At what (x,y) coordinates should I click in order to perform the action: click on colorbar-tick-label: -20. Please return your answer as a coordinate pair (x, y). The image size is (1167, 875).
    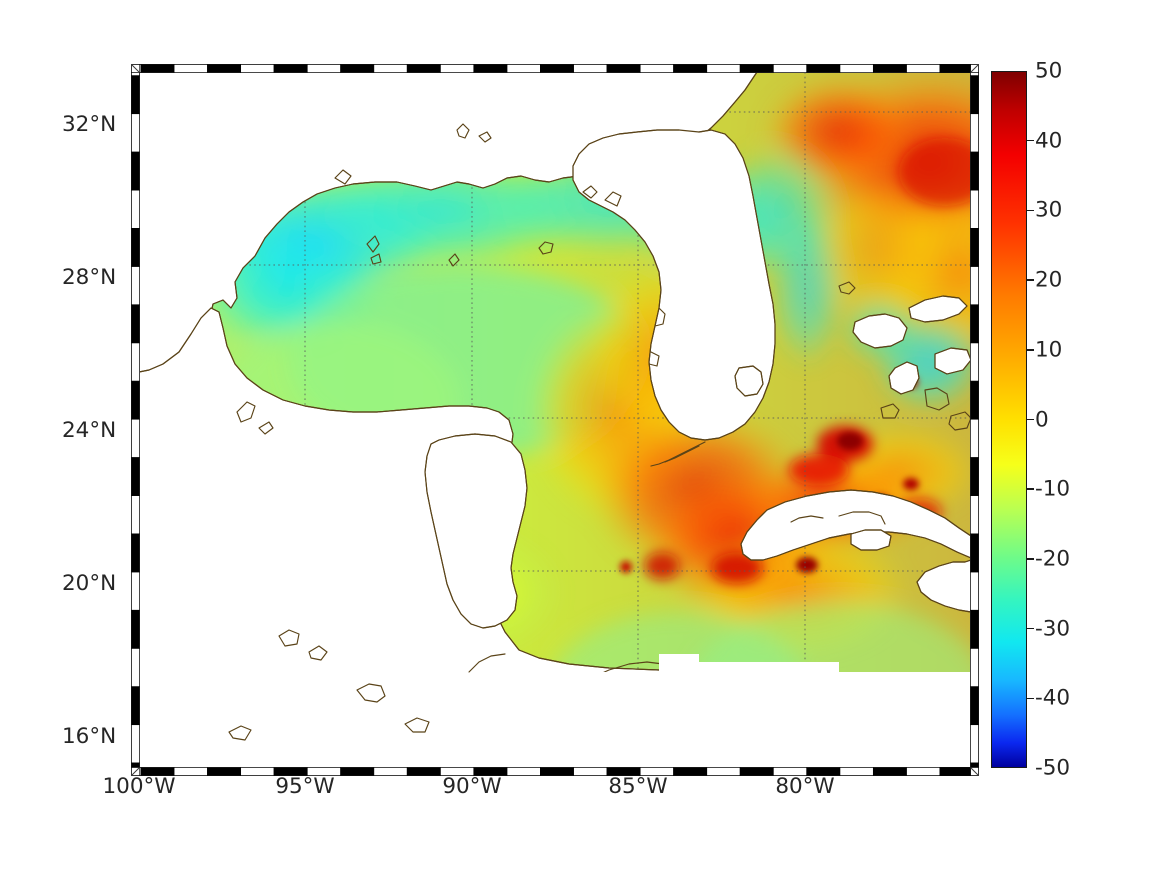
    Looking at the image, I should click on (1053, 559).